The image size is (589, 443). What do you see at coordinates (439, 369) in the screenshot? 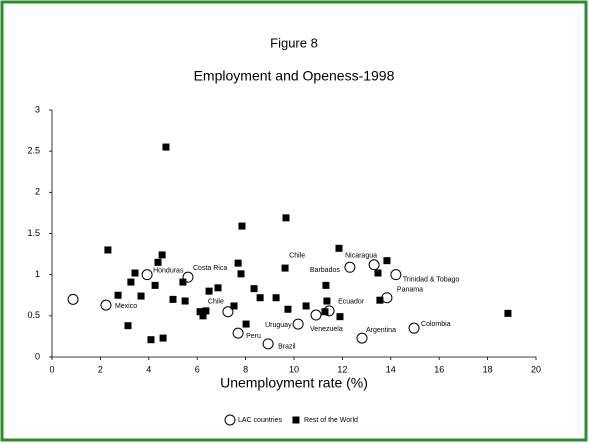
I see `x-tick-label: 16` at bounding box center [439, 369].